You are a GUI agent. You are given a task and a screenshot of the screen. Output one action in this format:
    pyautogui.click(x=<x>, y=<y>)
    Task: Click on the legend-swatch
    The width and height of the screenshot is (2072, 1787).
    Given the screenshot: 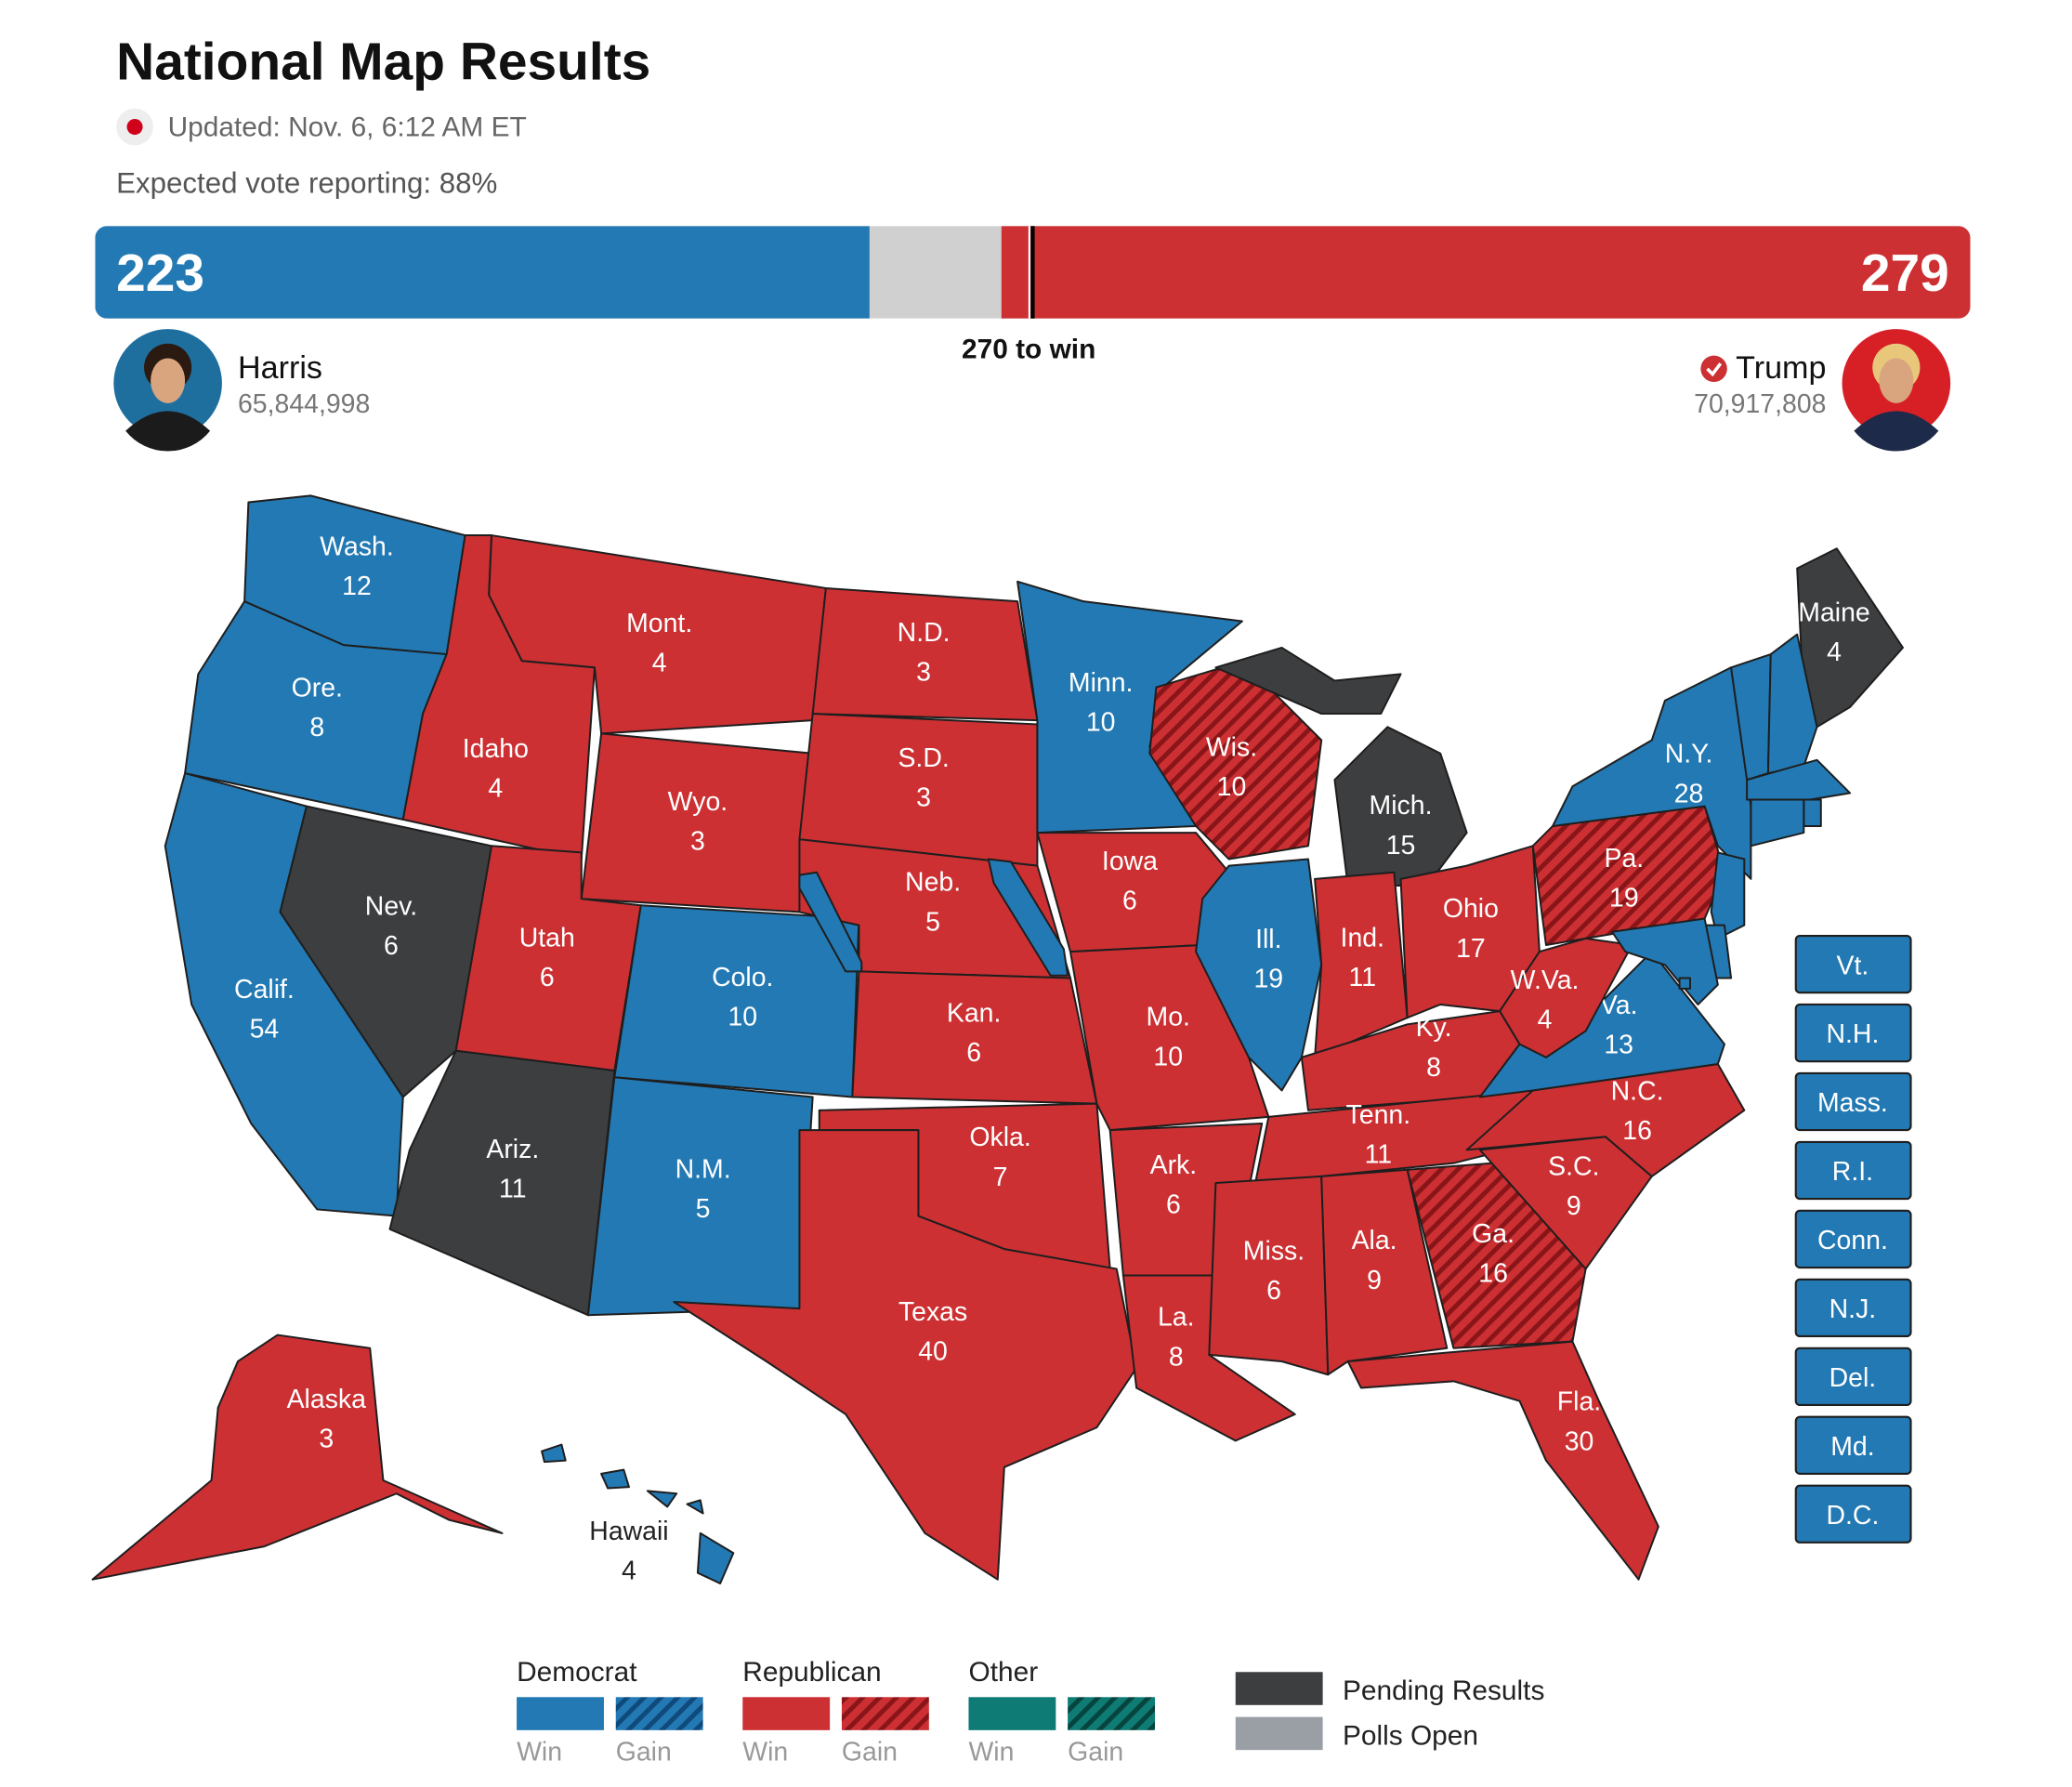 What is the action you would take?
    pyautogui.click(x=1279, y=1734)
    